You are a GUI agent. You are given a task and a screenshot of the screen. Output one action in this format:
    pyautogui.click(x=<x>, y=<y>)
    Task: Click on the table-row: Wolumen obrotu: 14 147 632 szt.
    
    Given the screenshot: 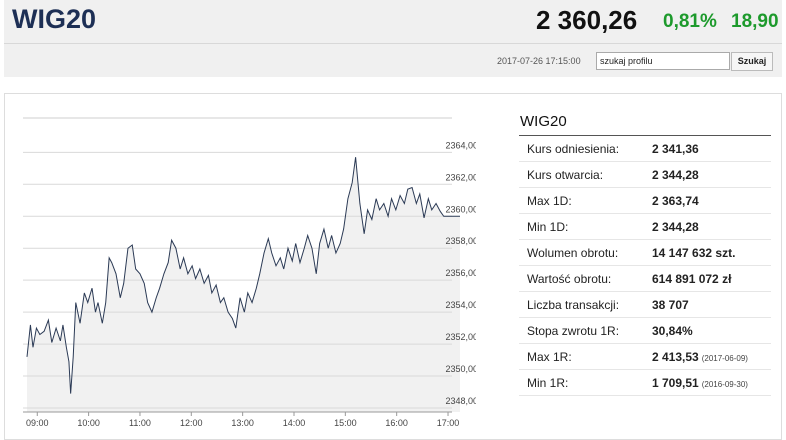 What is the action you would take?
    pyautogui.click(x=645, y=253)
    